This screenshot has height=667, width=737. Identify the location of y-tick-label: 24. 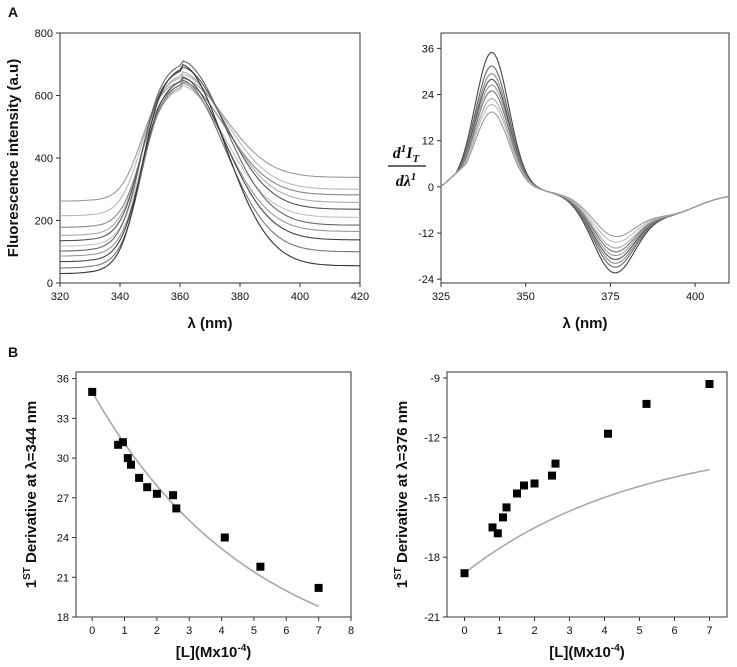
(428, 96).